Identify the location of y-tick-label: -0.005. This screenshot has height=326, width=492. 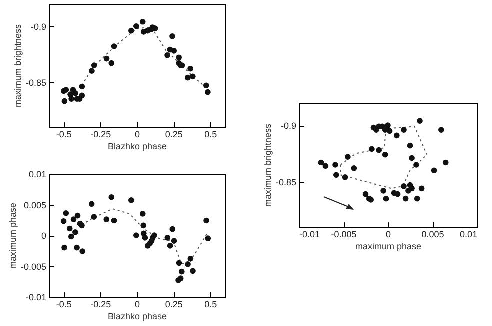
(33, 267).